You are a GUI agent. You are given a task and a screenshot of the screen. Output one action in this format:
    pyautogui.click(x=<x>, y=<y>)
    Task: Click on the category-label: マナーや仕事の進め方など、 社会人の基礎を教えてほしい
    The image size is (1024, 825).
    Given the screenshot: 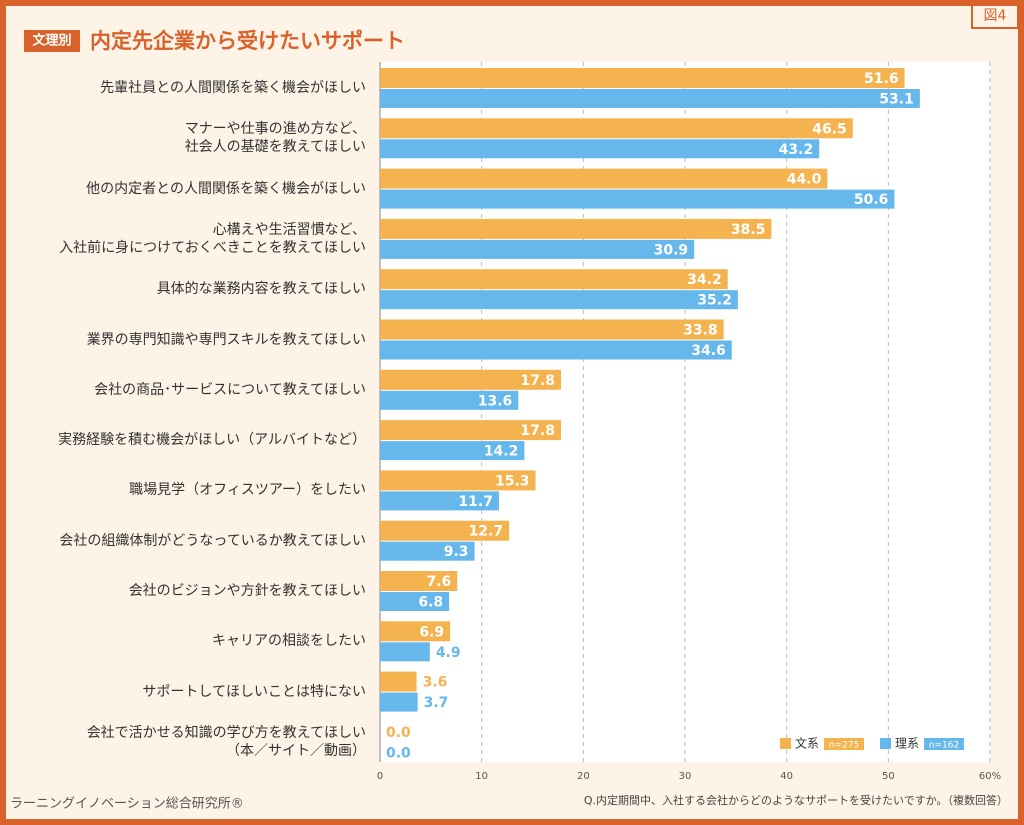 What is the action you would take?
    pyautogui.click(x=275, y=138)
    